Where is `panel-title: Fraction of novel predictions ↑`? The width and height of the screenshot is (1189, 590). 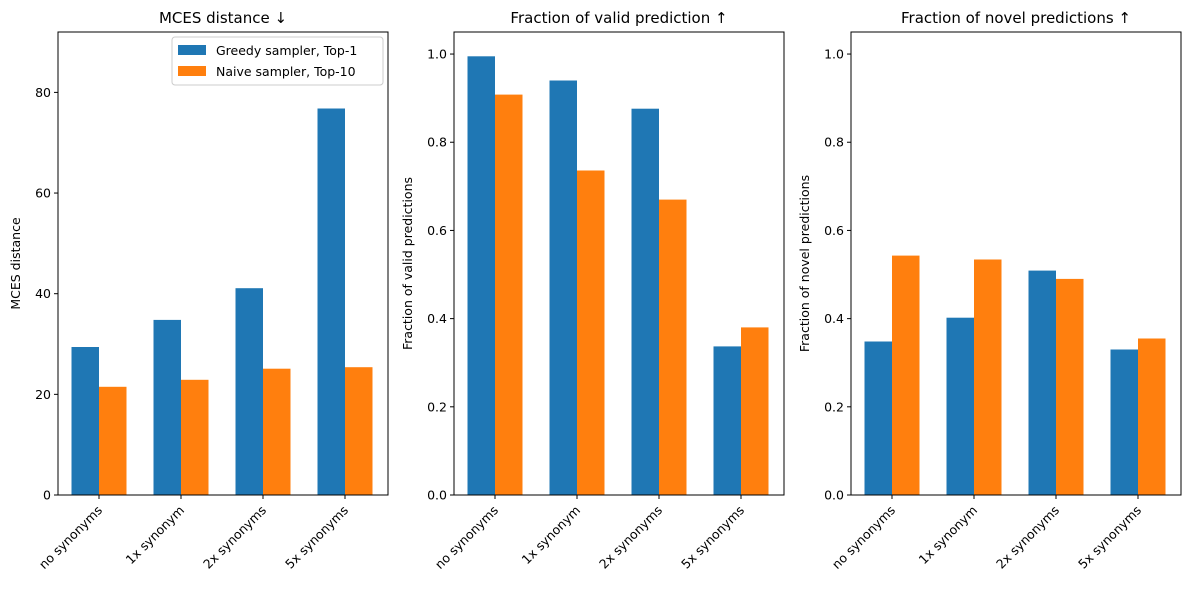 panel-title: Fraction of novel predictions ↑ is located at coordinates (1016, 18).